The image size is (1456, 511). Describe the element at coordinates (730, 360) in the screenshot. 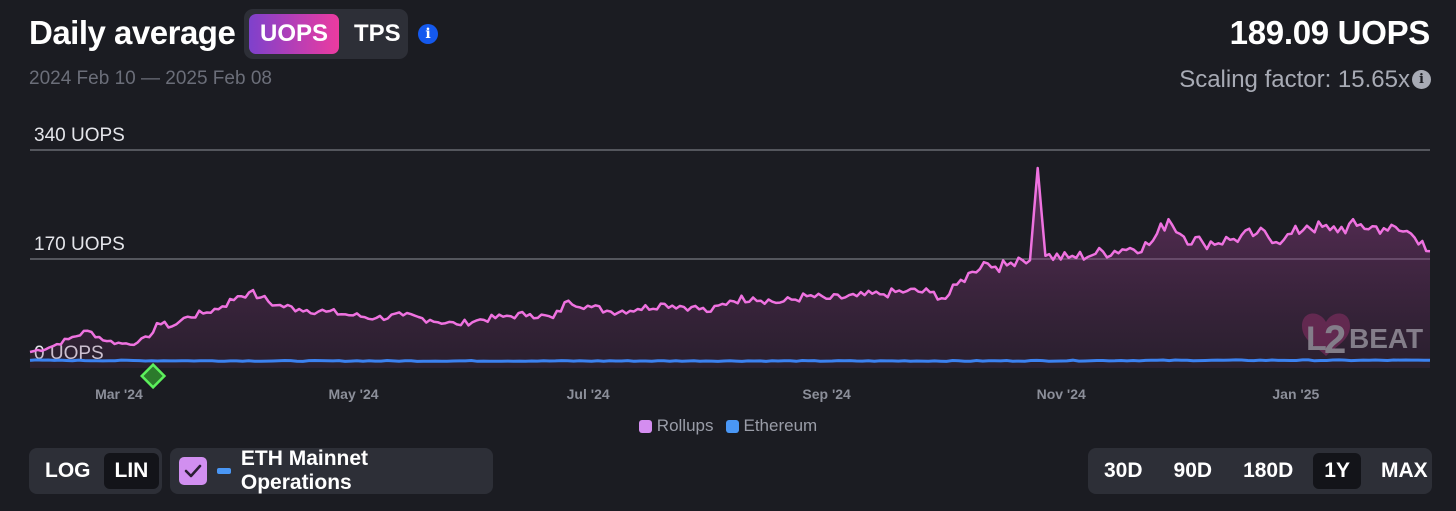

I see `ethereum-line` at that location.